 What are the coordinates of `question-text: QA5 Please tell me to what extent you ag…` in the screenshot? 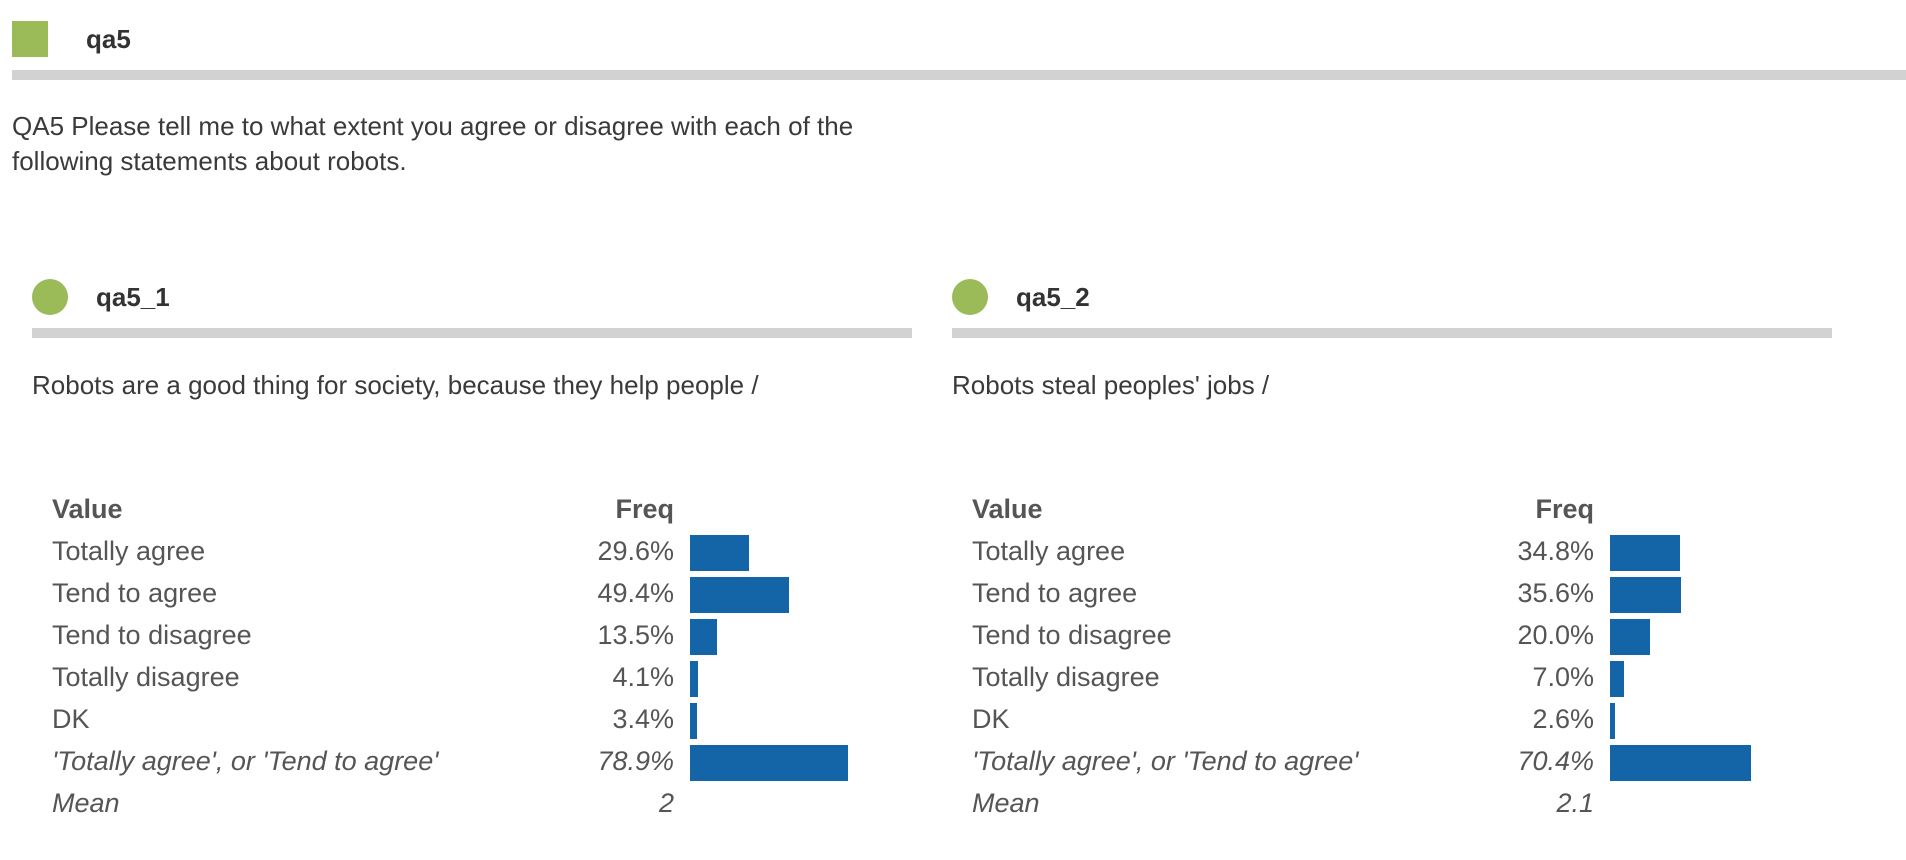 It's located at (433, 143).